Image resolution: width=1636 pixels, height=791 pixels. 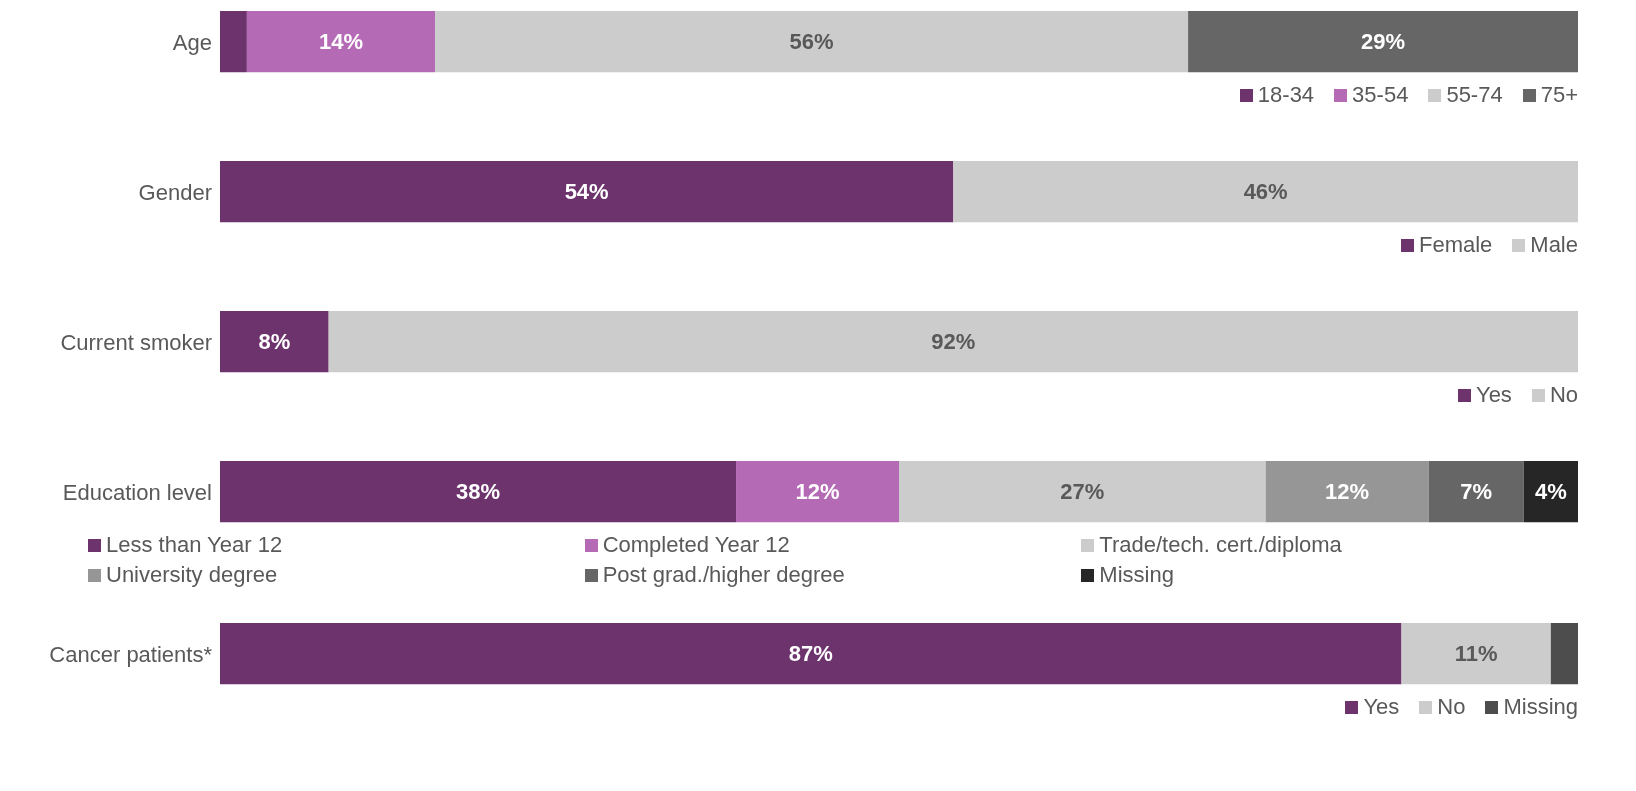 I want to click on data-label: 14%, so click(x=341, y=42).